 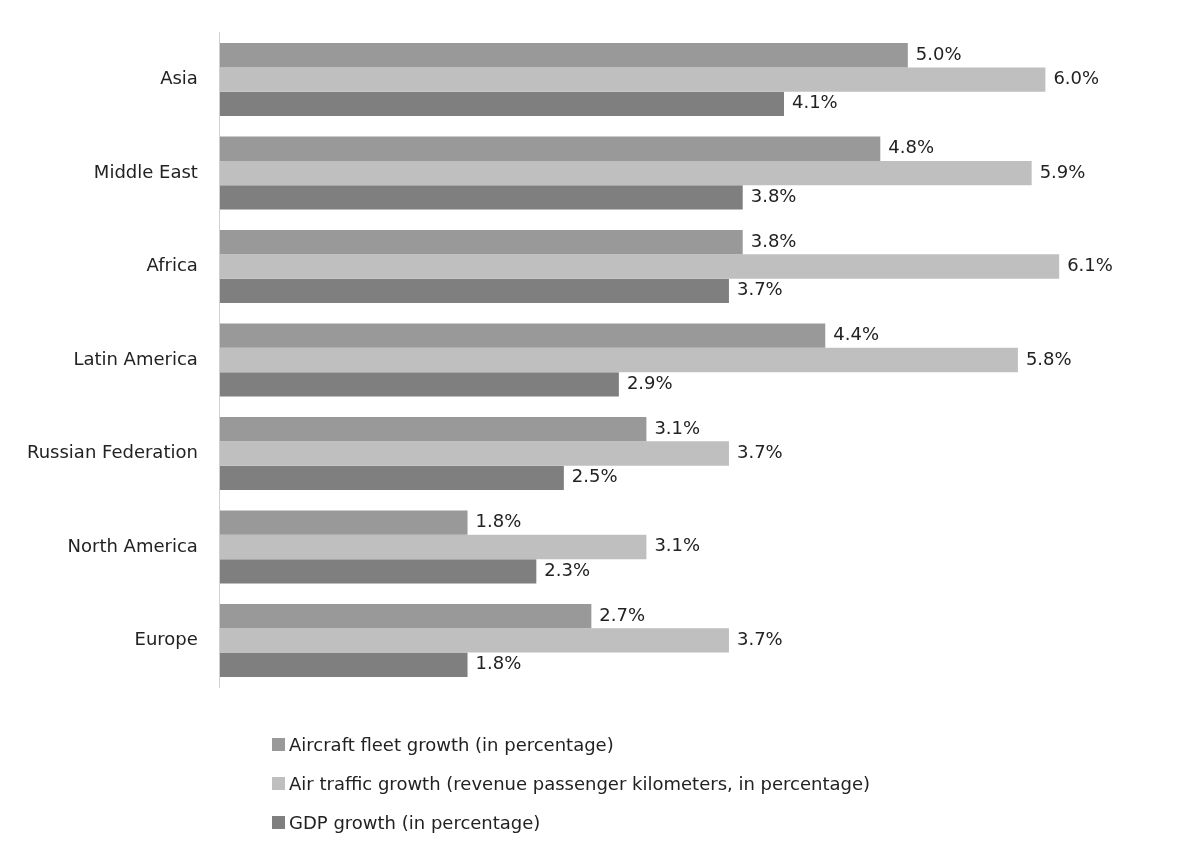 I want to click on y-tick-label: Asia, so click(x=179, y=78).